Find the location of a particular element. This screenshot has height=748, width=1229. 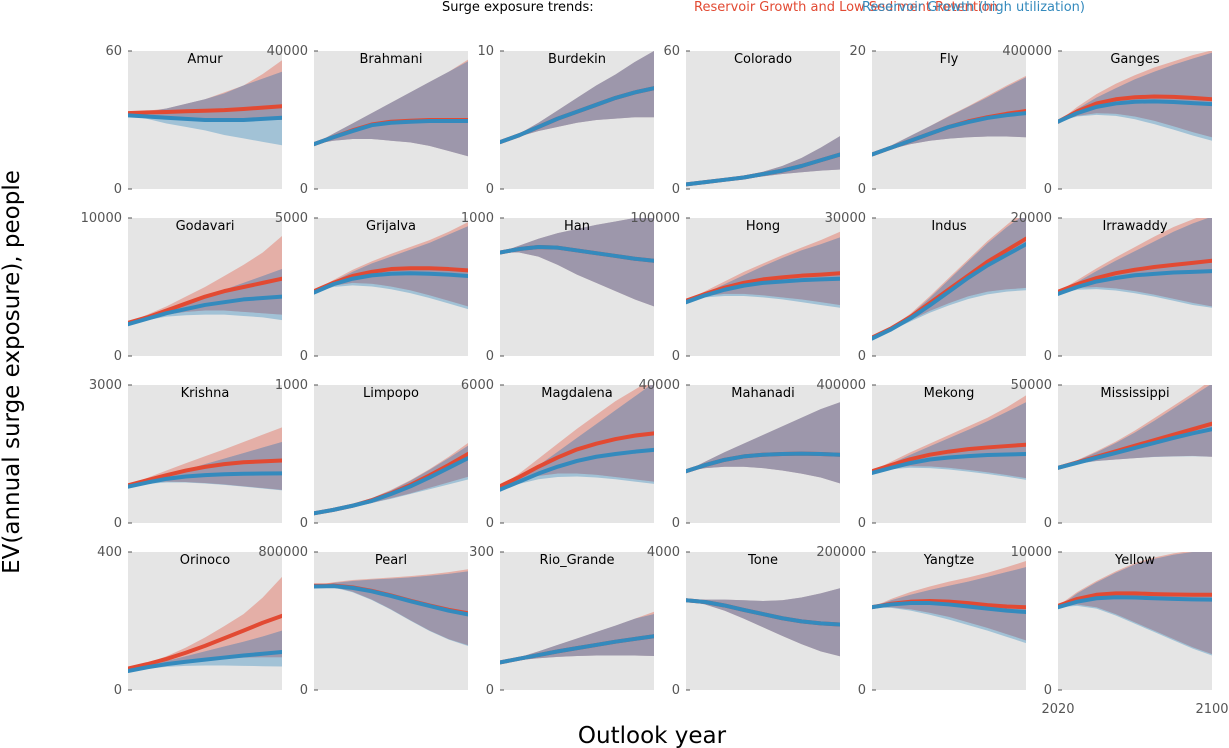

y-tick-top: 6000 is located at coordinates (477, 385).